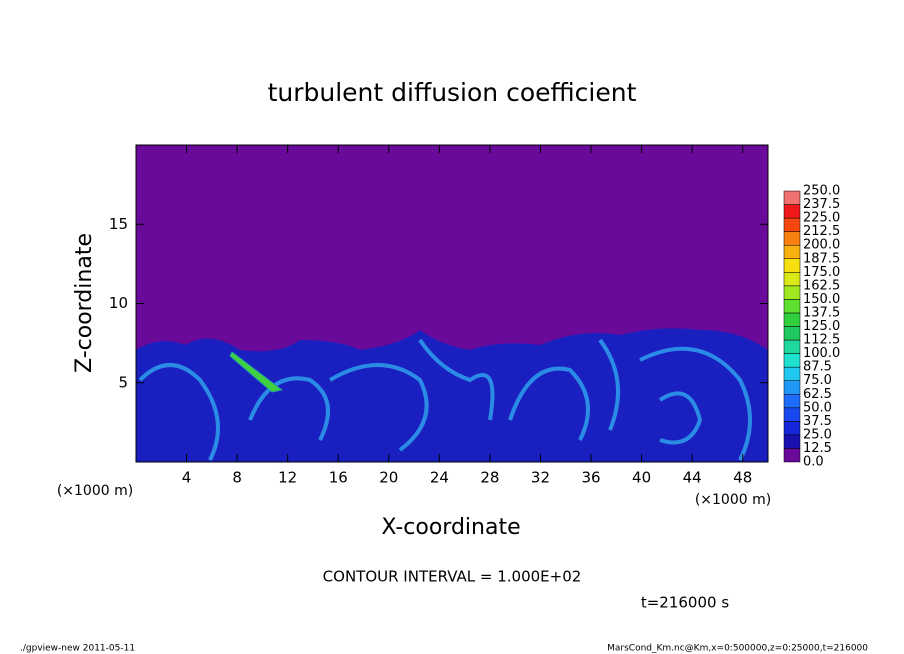 The height and width of the screenshot is (654, 904). I want to click on chart-title: turbulent diffusion coefficient, so click(452, 92).